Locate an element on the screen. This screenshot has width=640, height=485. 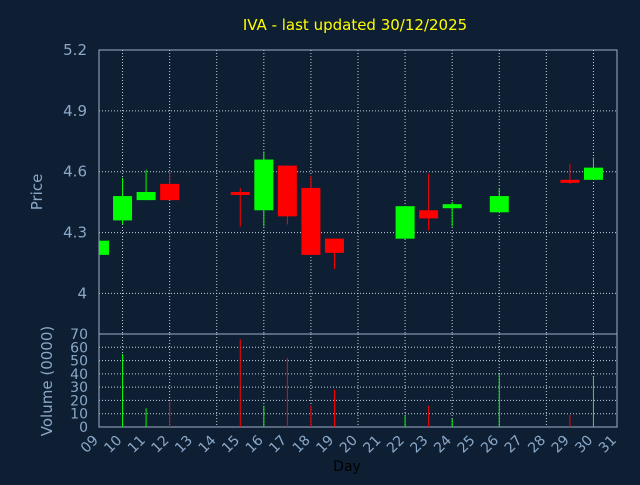
volume-tick-label: 30 is located at coordinates (79, 388).